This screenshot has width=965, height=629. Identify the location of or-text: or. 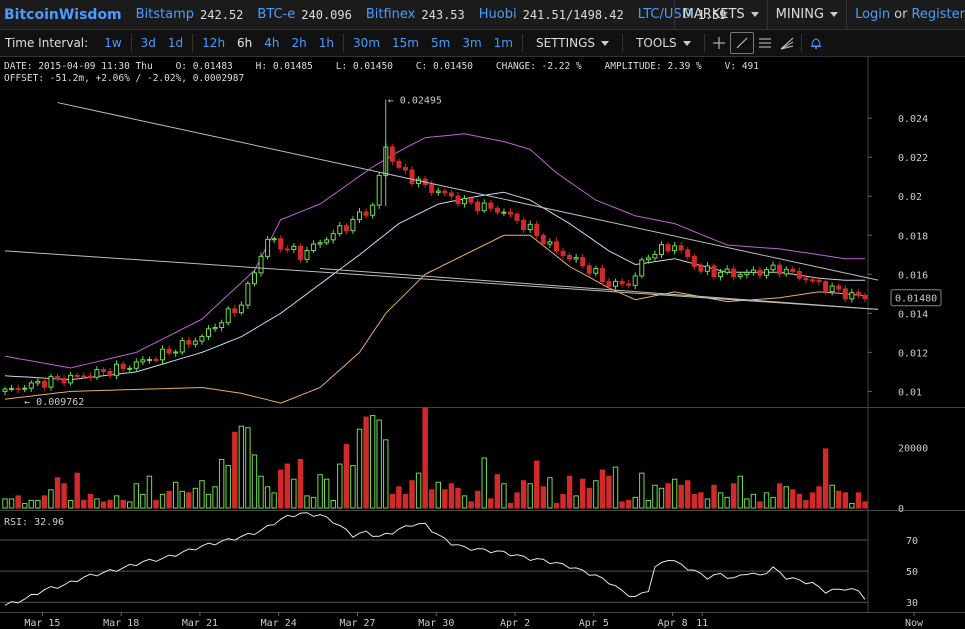
(901, 14).